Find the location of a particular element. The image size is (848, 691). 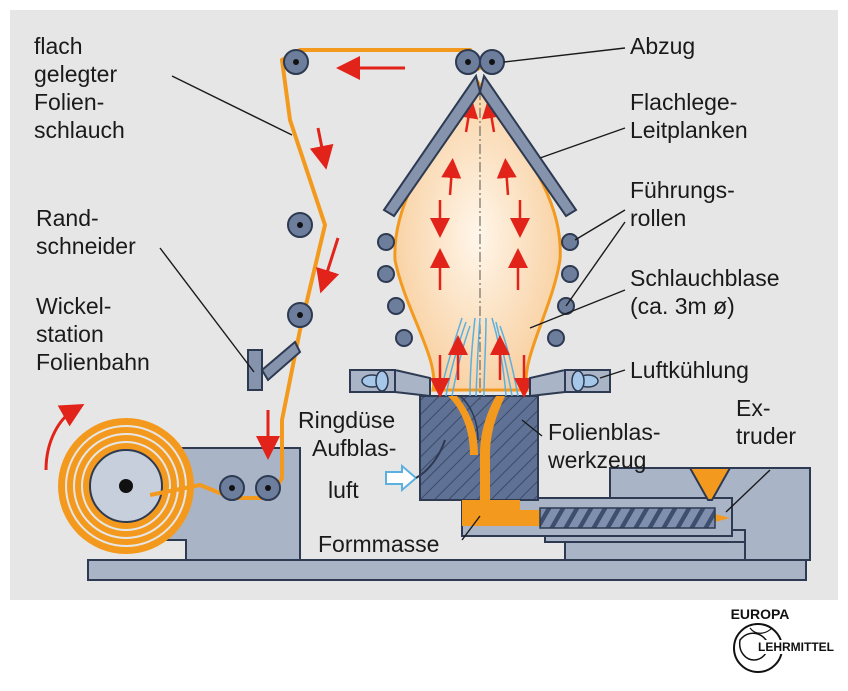

collapsing-boards is located at coordinates (480, 145).